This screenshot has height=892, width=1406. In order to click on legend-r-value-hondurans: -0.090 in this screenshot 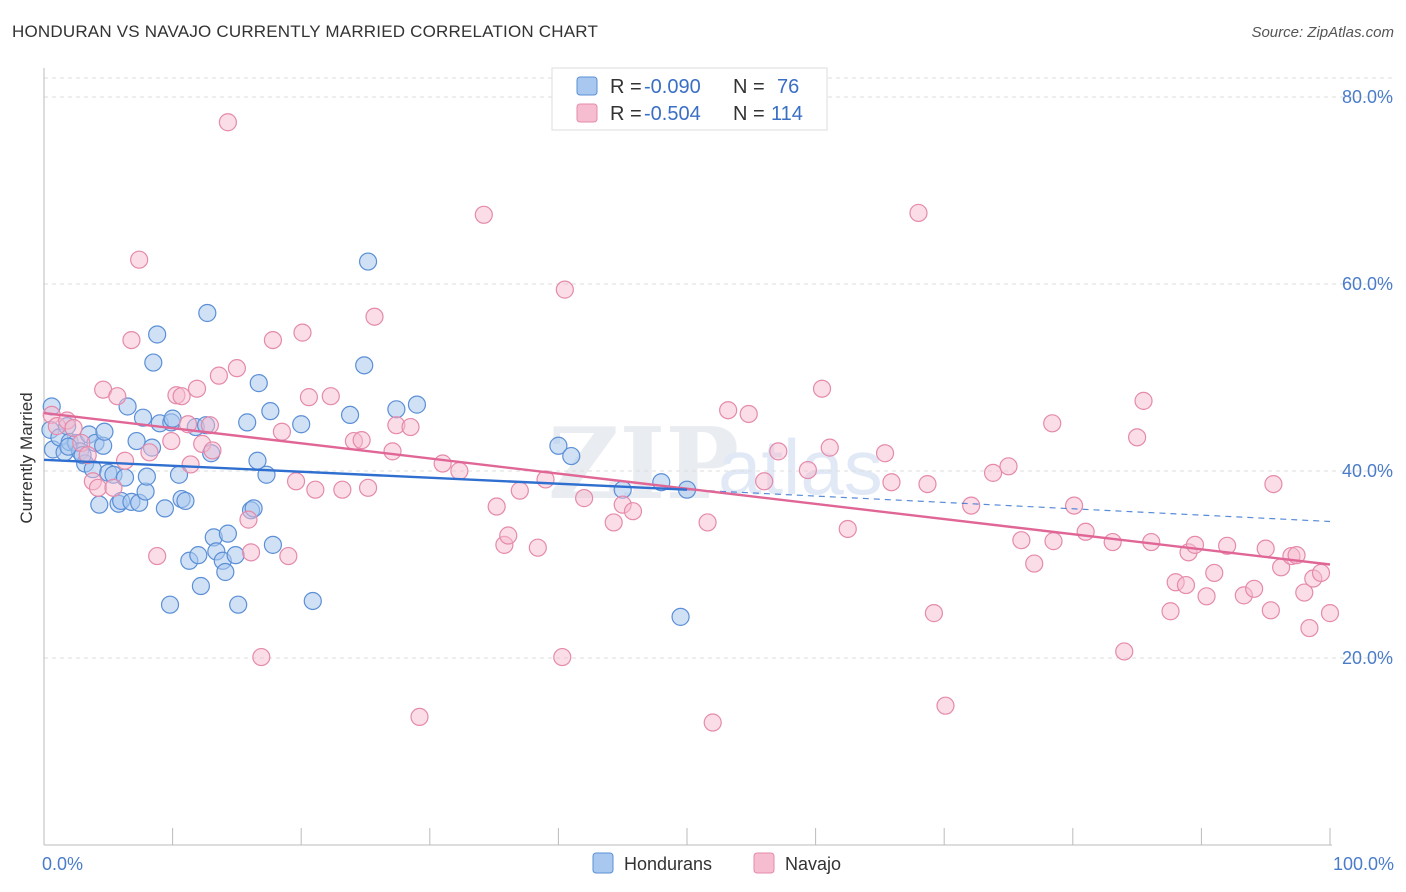, I will do `click(672, 87)`.